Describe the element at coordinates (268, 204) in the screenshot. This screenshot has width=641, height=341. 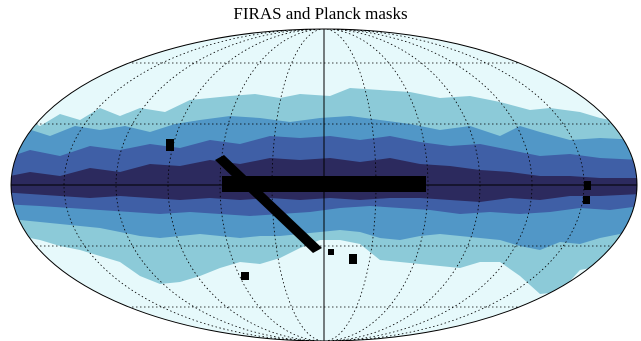
I see `diagonal-strip` at that location.